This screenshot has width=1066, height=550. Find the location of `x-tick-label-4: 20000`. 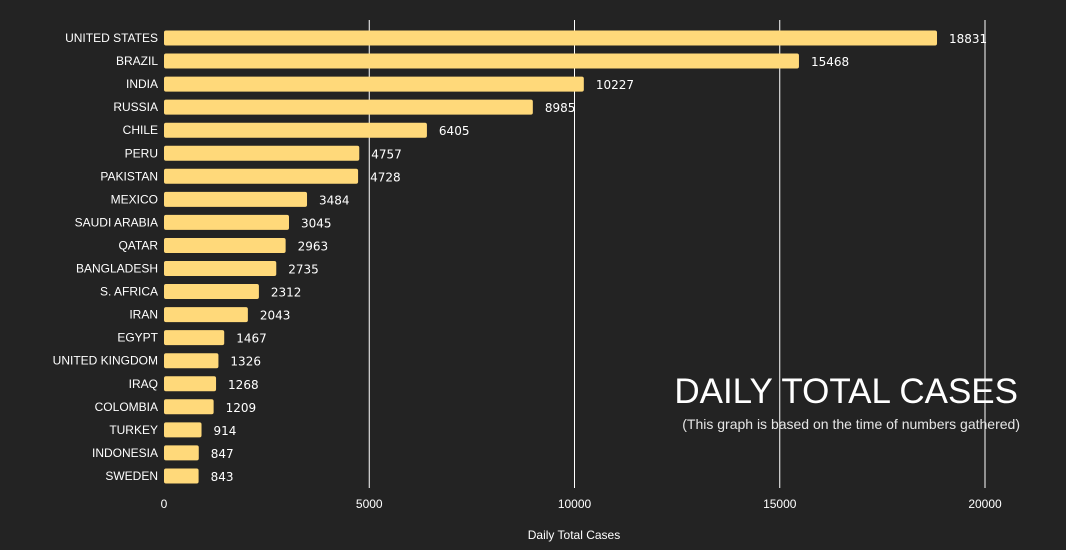

x-tick-label-4: 20000 is located at coordinates (985, 504).